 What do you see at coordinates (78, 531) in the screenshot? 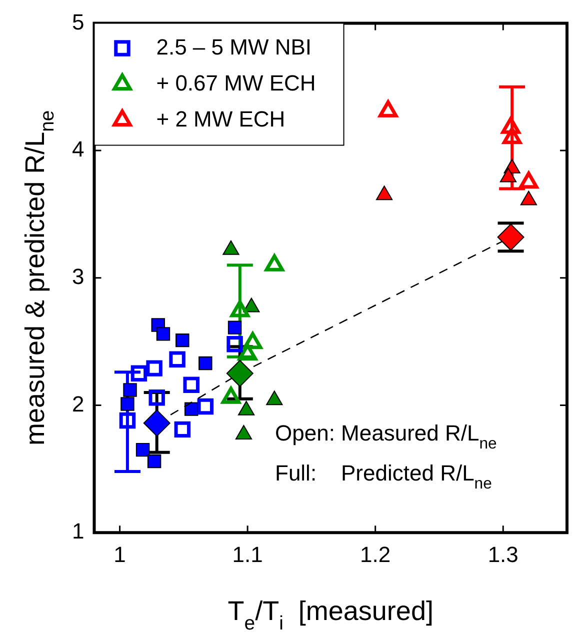
I see `y-tick-label: 1` at bounding box center [78, 531].